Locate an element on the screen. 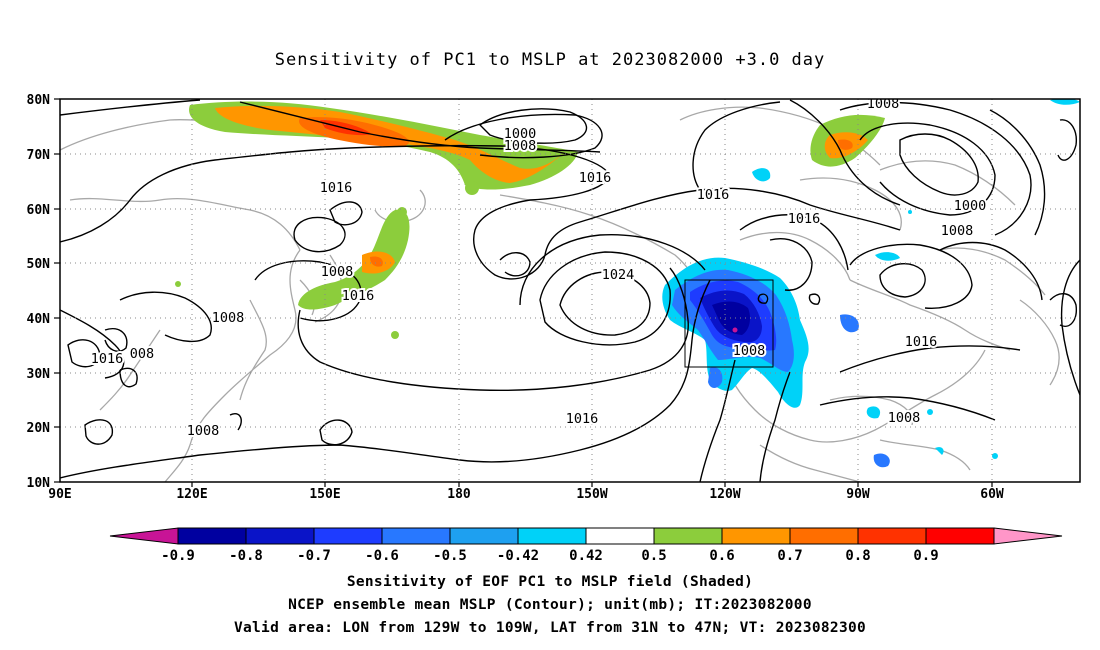 Image resolution: width=1100 pixels, height=650 pixels. colorbar-label: 0.6 is located at coordinates (721, 556).